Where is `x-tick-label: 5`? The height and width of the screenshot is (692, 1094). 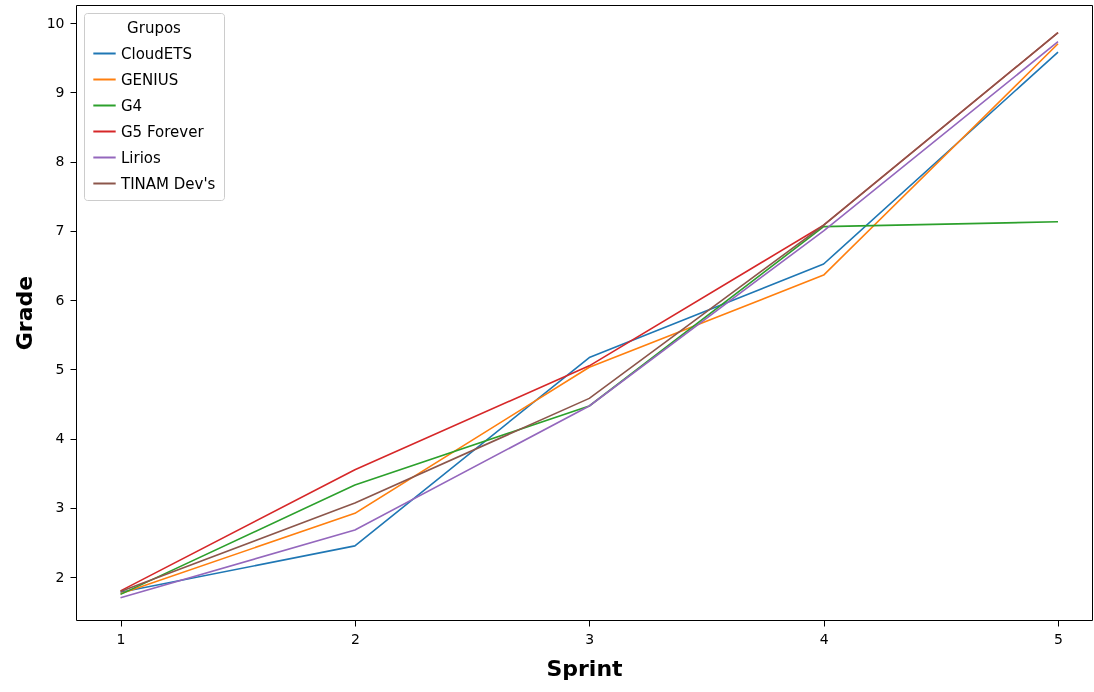
x-tick-label: 5 is located at coordinates (1058, 638).